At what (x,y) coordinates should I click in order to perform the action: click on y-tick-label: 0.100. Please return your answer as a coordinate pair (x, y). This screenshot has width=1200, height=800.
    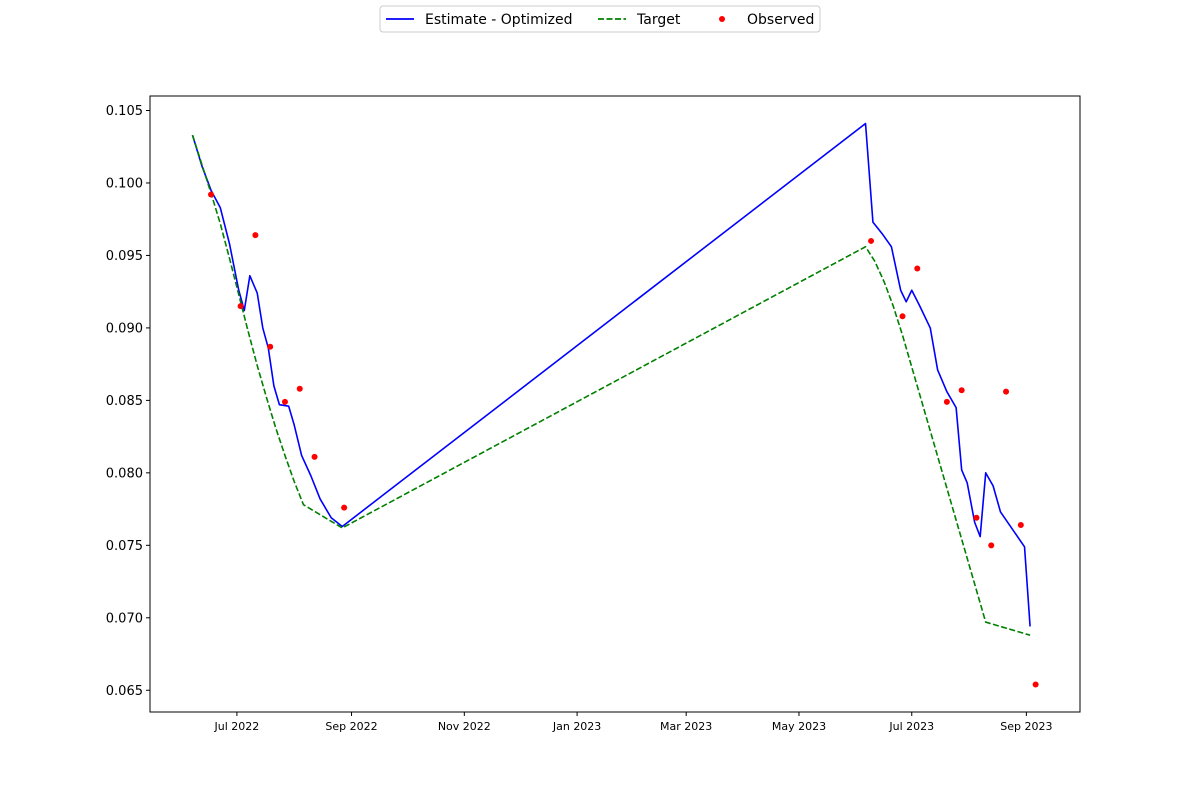
    Looking at the image, I should click on (124, 183).